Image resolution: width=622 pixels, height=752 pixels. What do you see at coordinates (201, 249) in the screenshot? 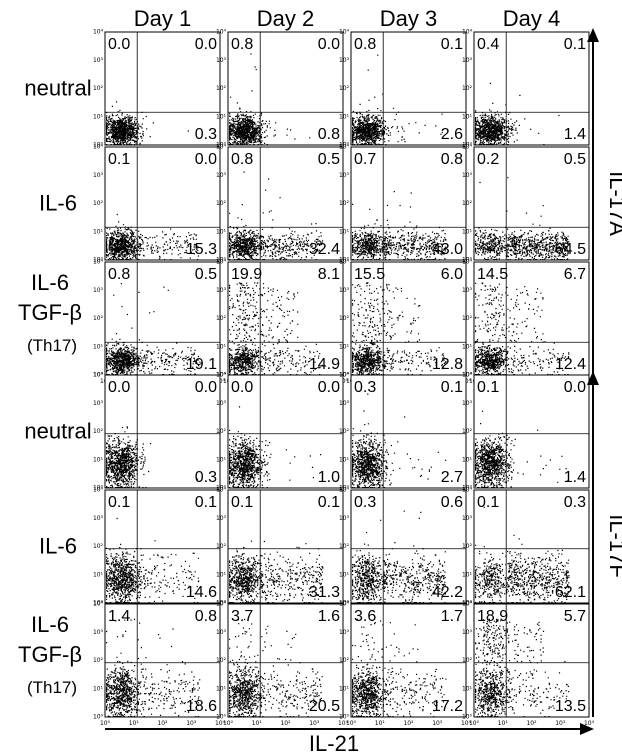
I see `quadrant-lower-right-value: 15.3` at bounding box center [201, 249].